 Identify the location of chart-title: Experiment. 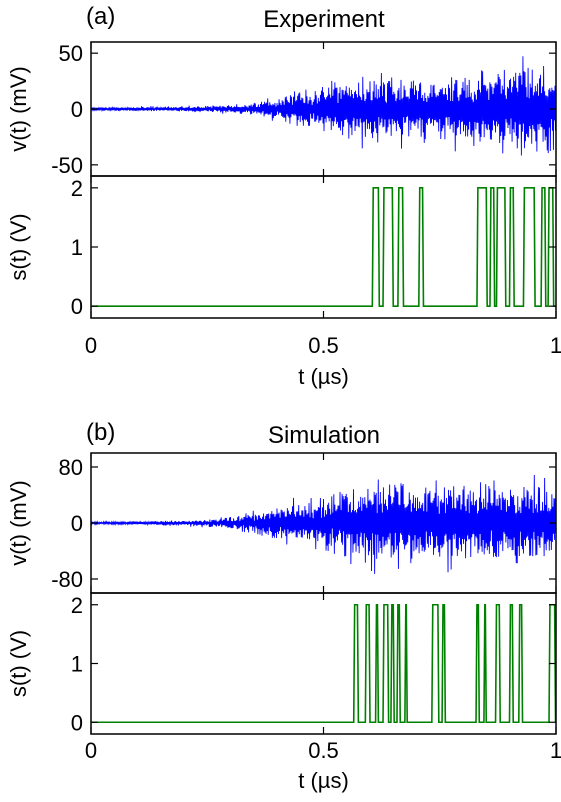
(324, 19).